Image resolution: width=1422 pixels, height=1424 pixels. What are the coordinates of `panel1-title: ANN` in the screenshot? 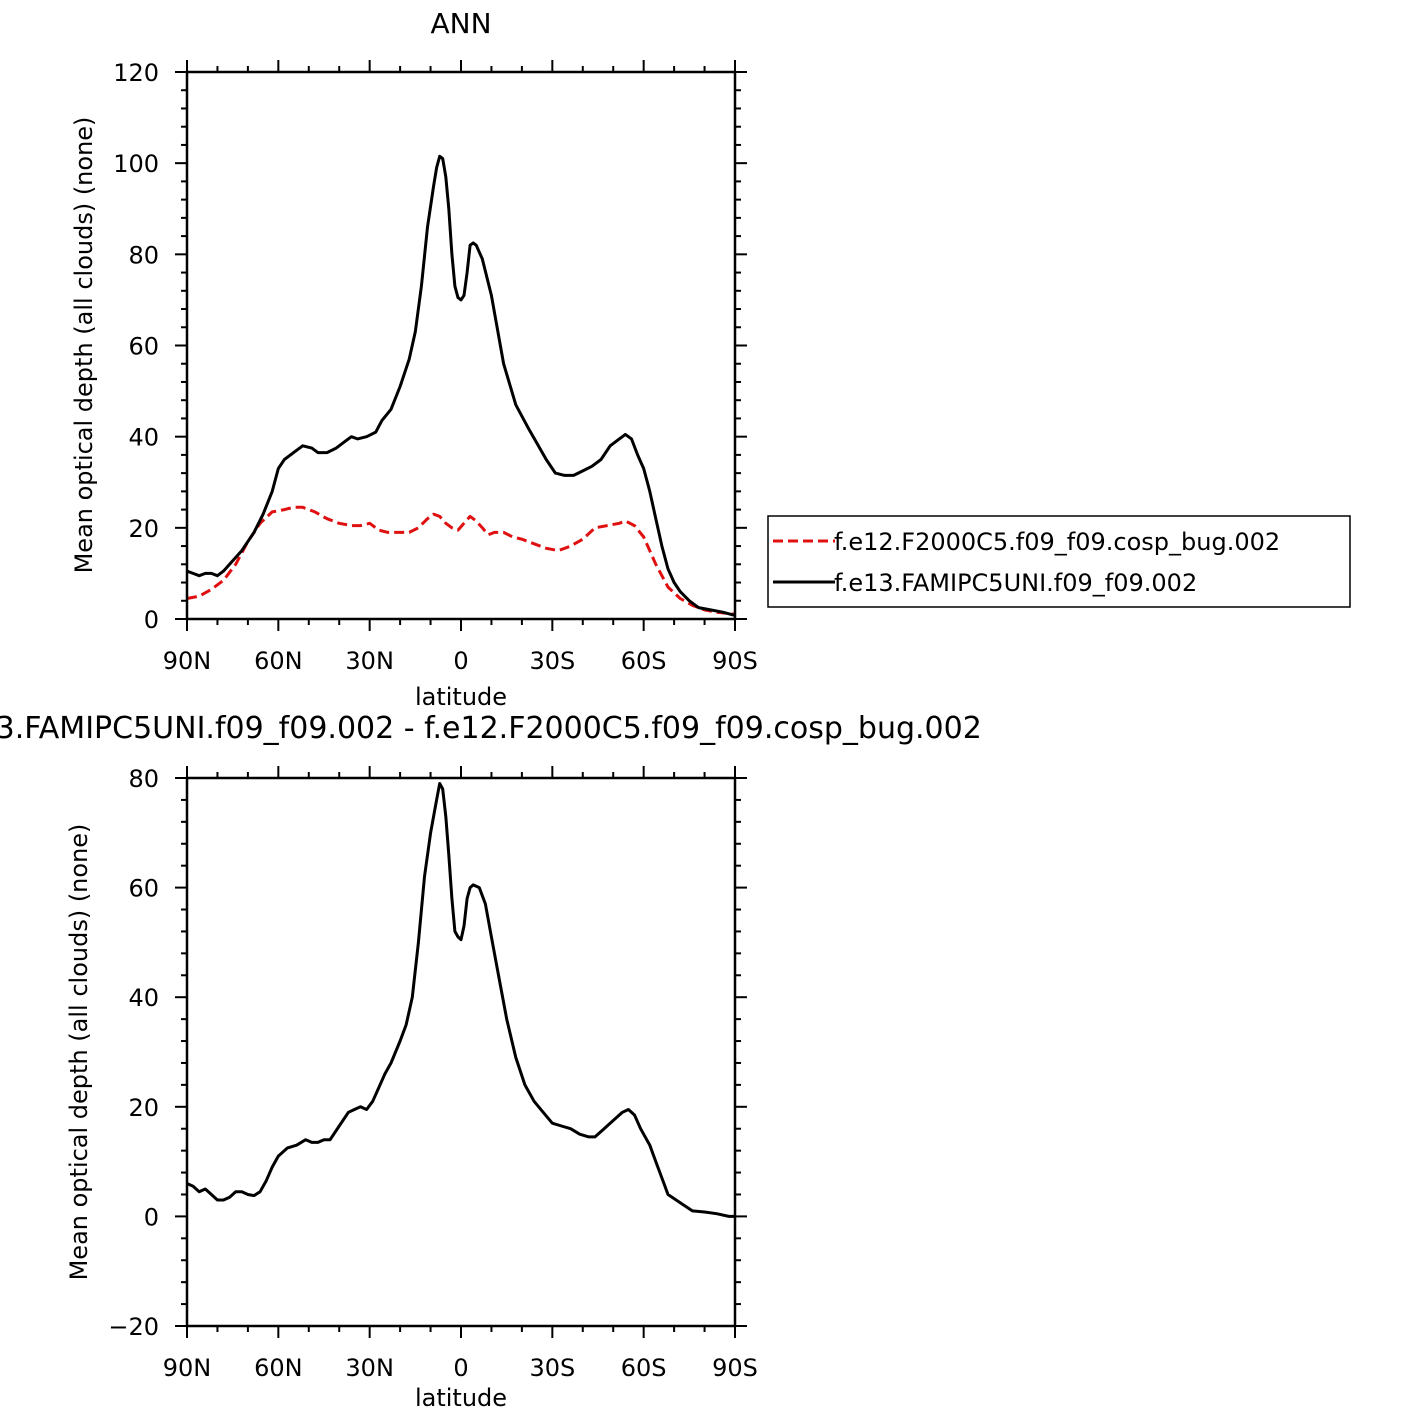 It's located at (460, 23).